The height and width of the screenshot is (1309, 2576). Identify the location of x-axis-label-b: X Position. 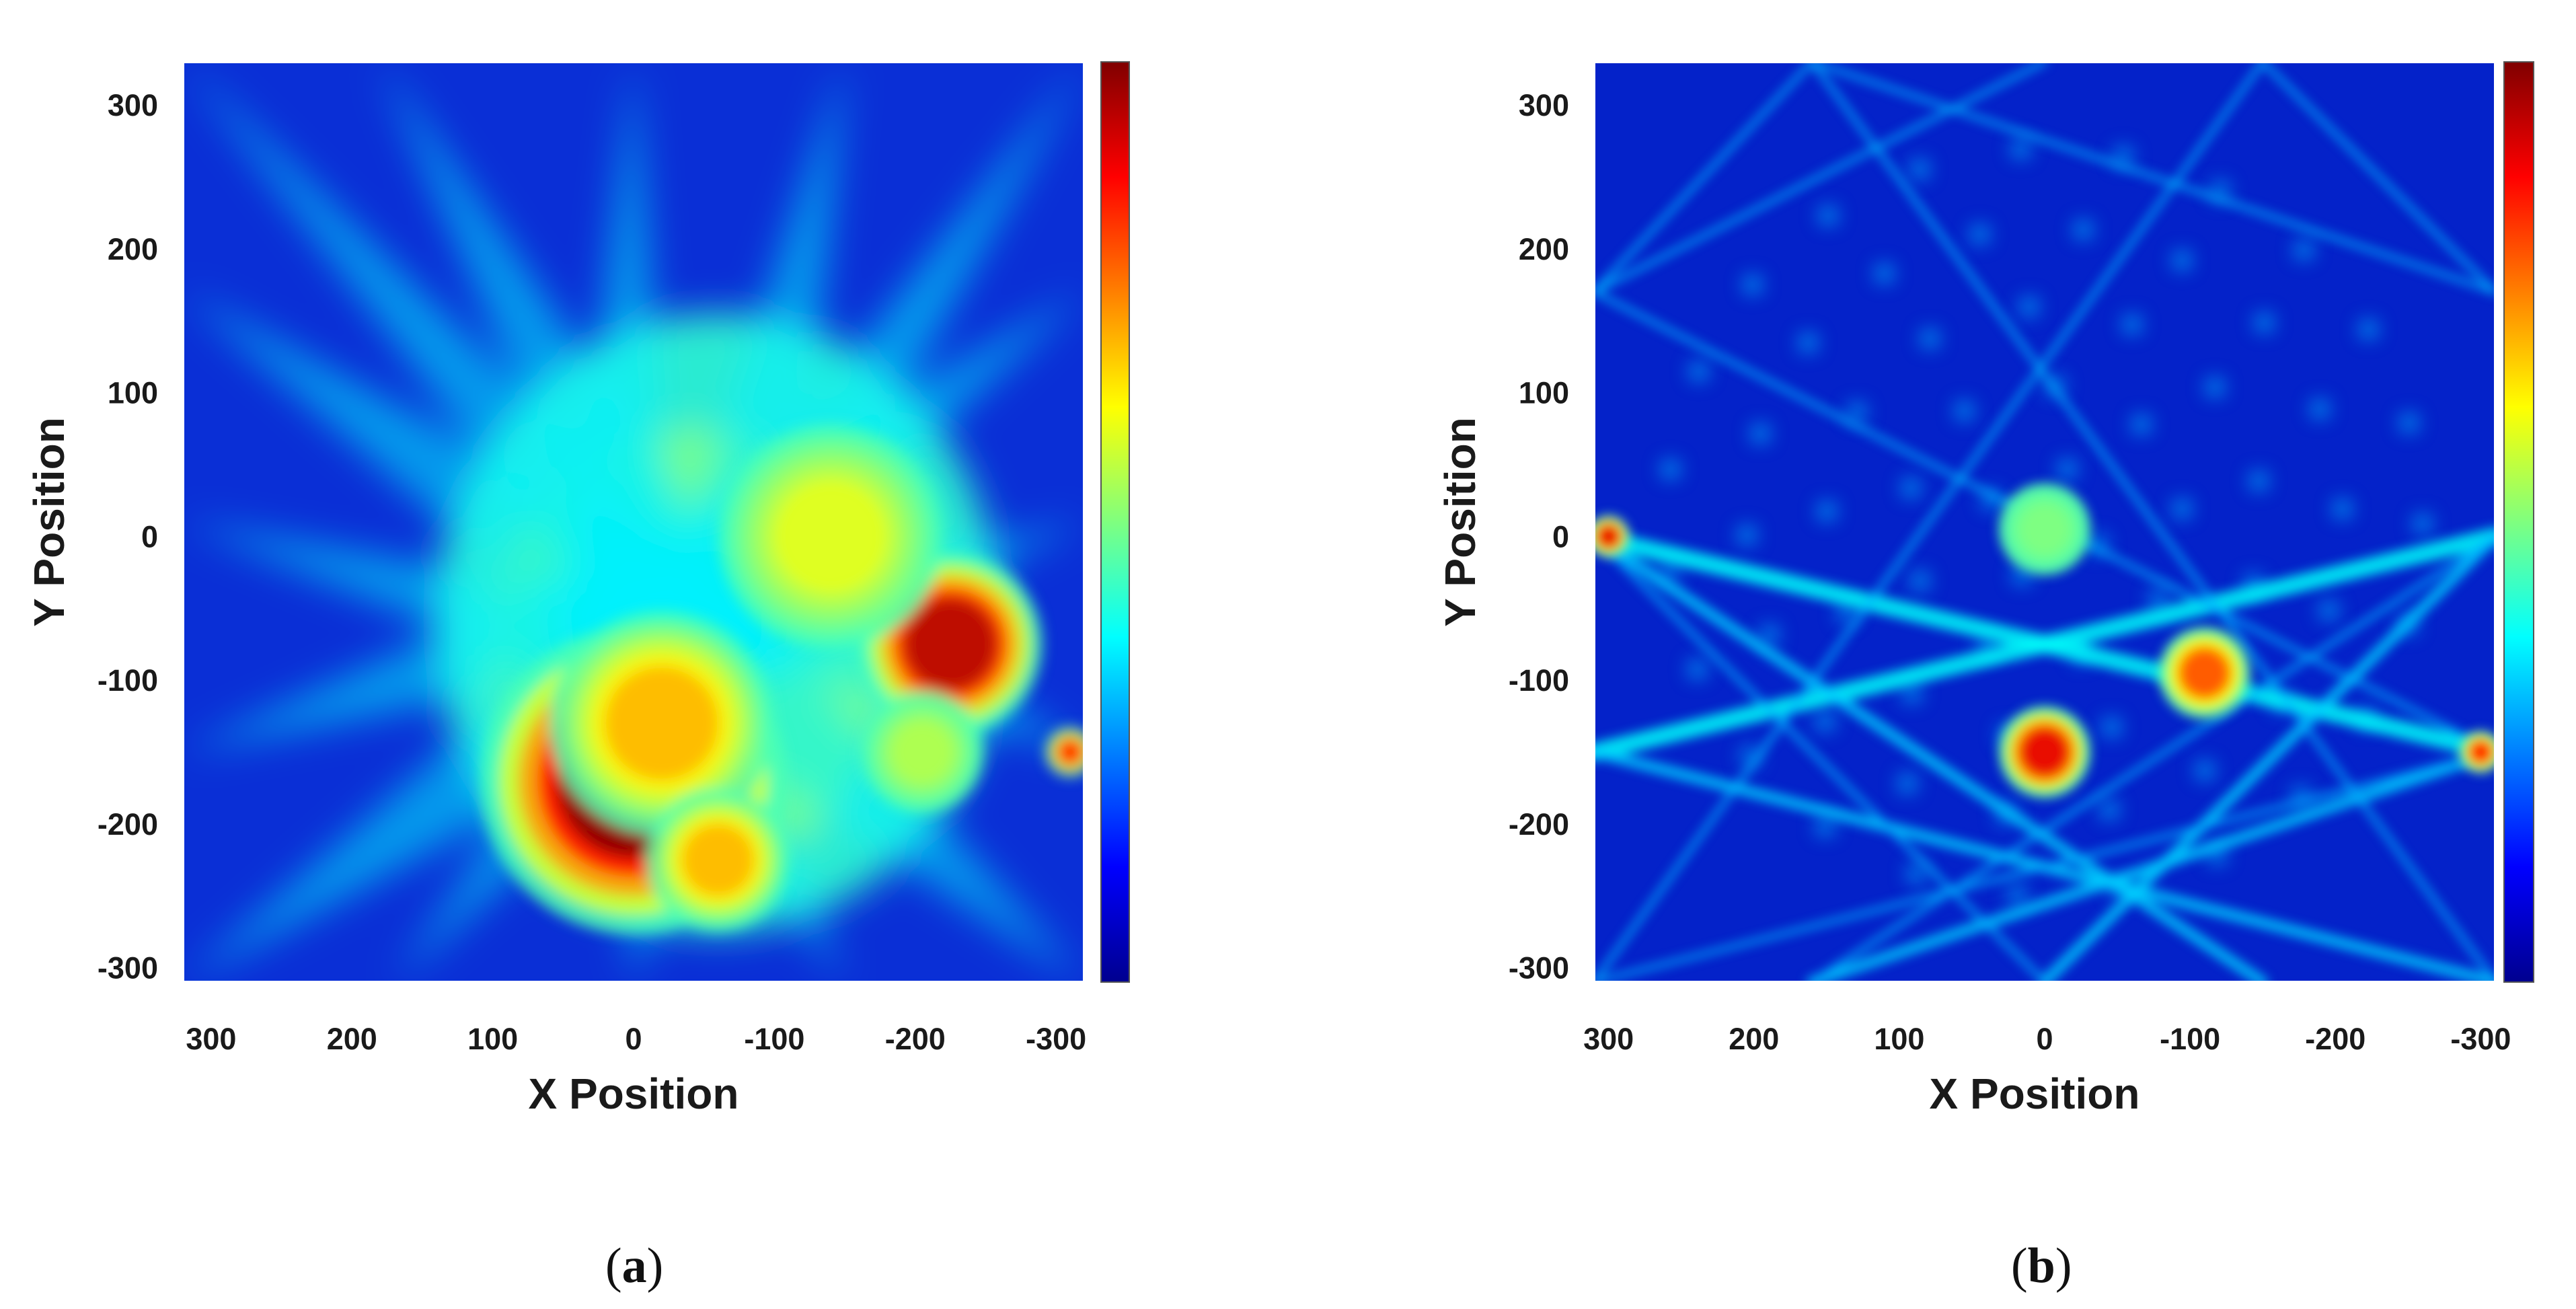
(2035, 1094).